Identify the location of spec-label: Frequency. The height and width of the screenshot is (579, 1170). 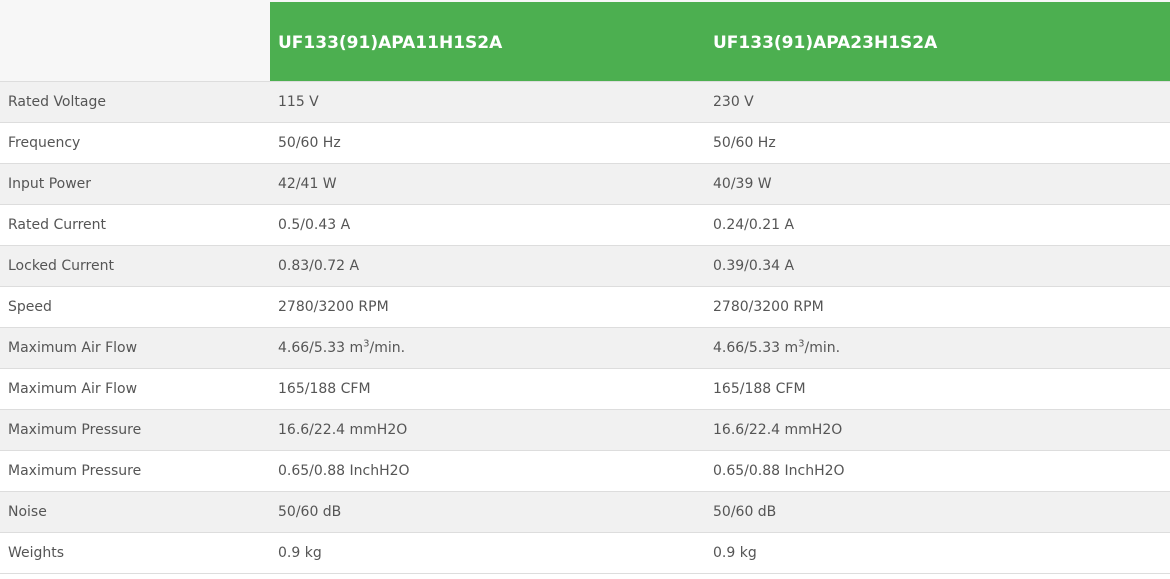
(44, 143).